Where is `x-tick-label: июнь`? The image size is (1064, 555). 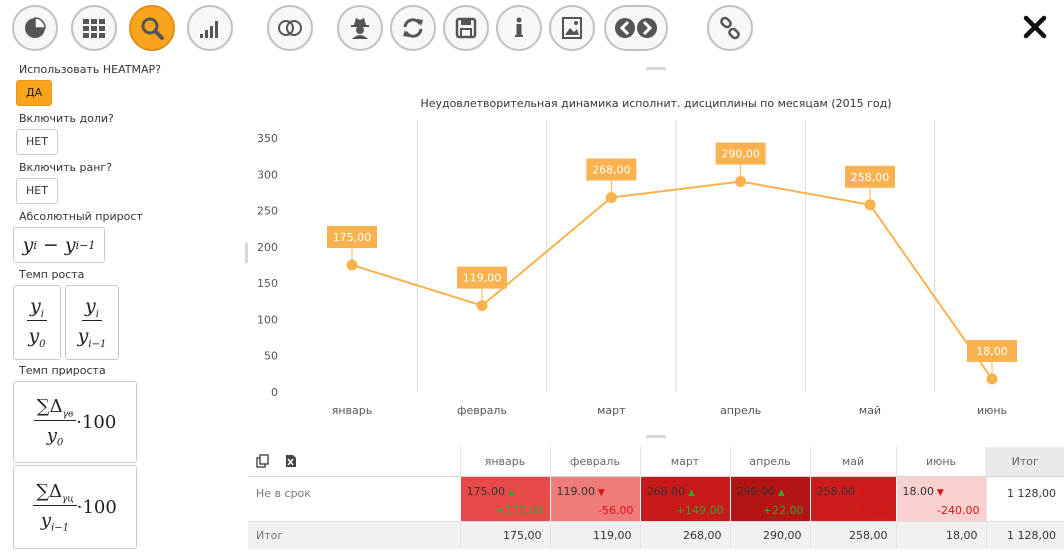 x-tick-label: июнь is located at coordinates (992, 410).